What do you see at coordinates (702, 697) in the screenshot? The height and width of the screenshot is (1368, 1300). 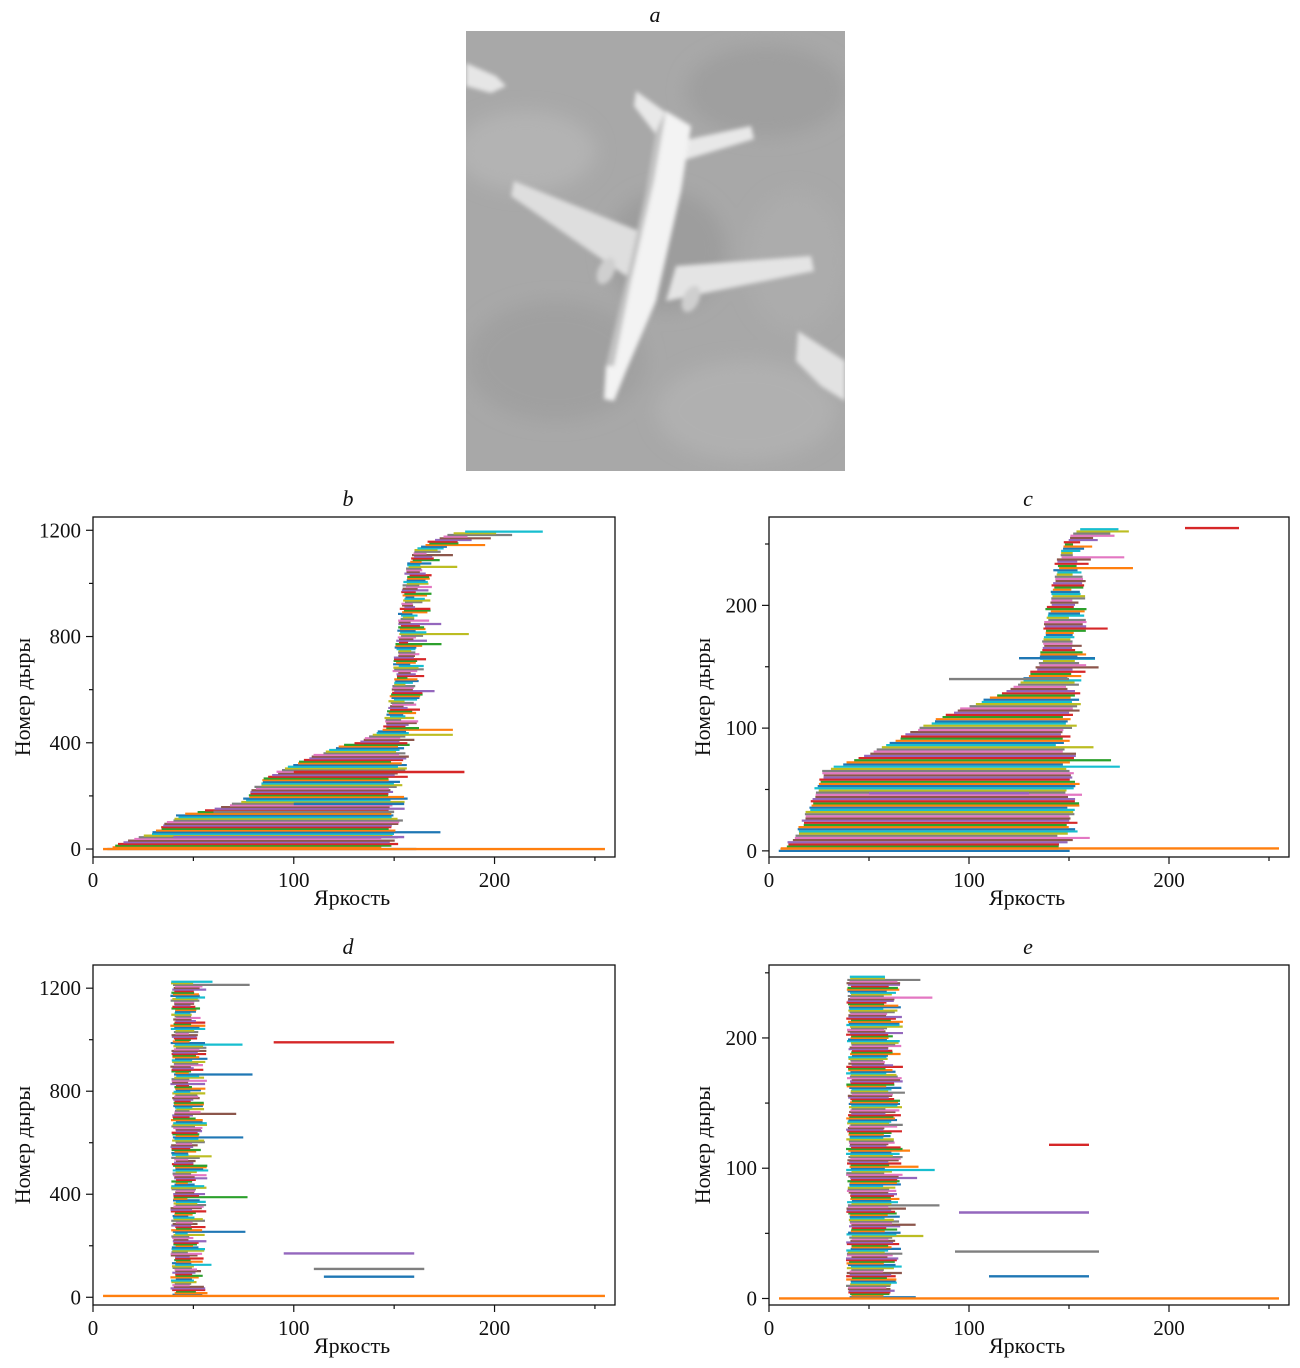 I see `y-axis-label-c: Номер дыры` at bounding box center [702, 697].